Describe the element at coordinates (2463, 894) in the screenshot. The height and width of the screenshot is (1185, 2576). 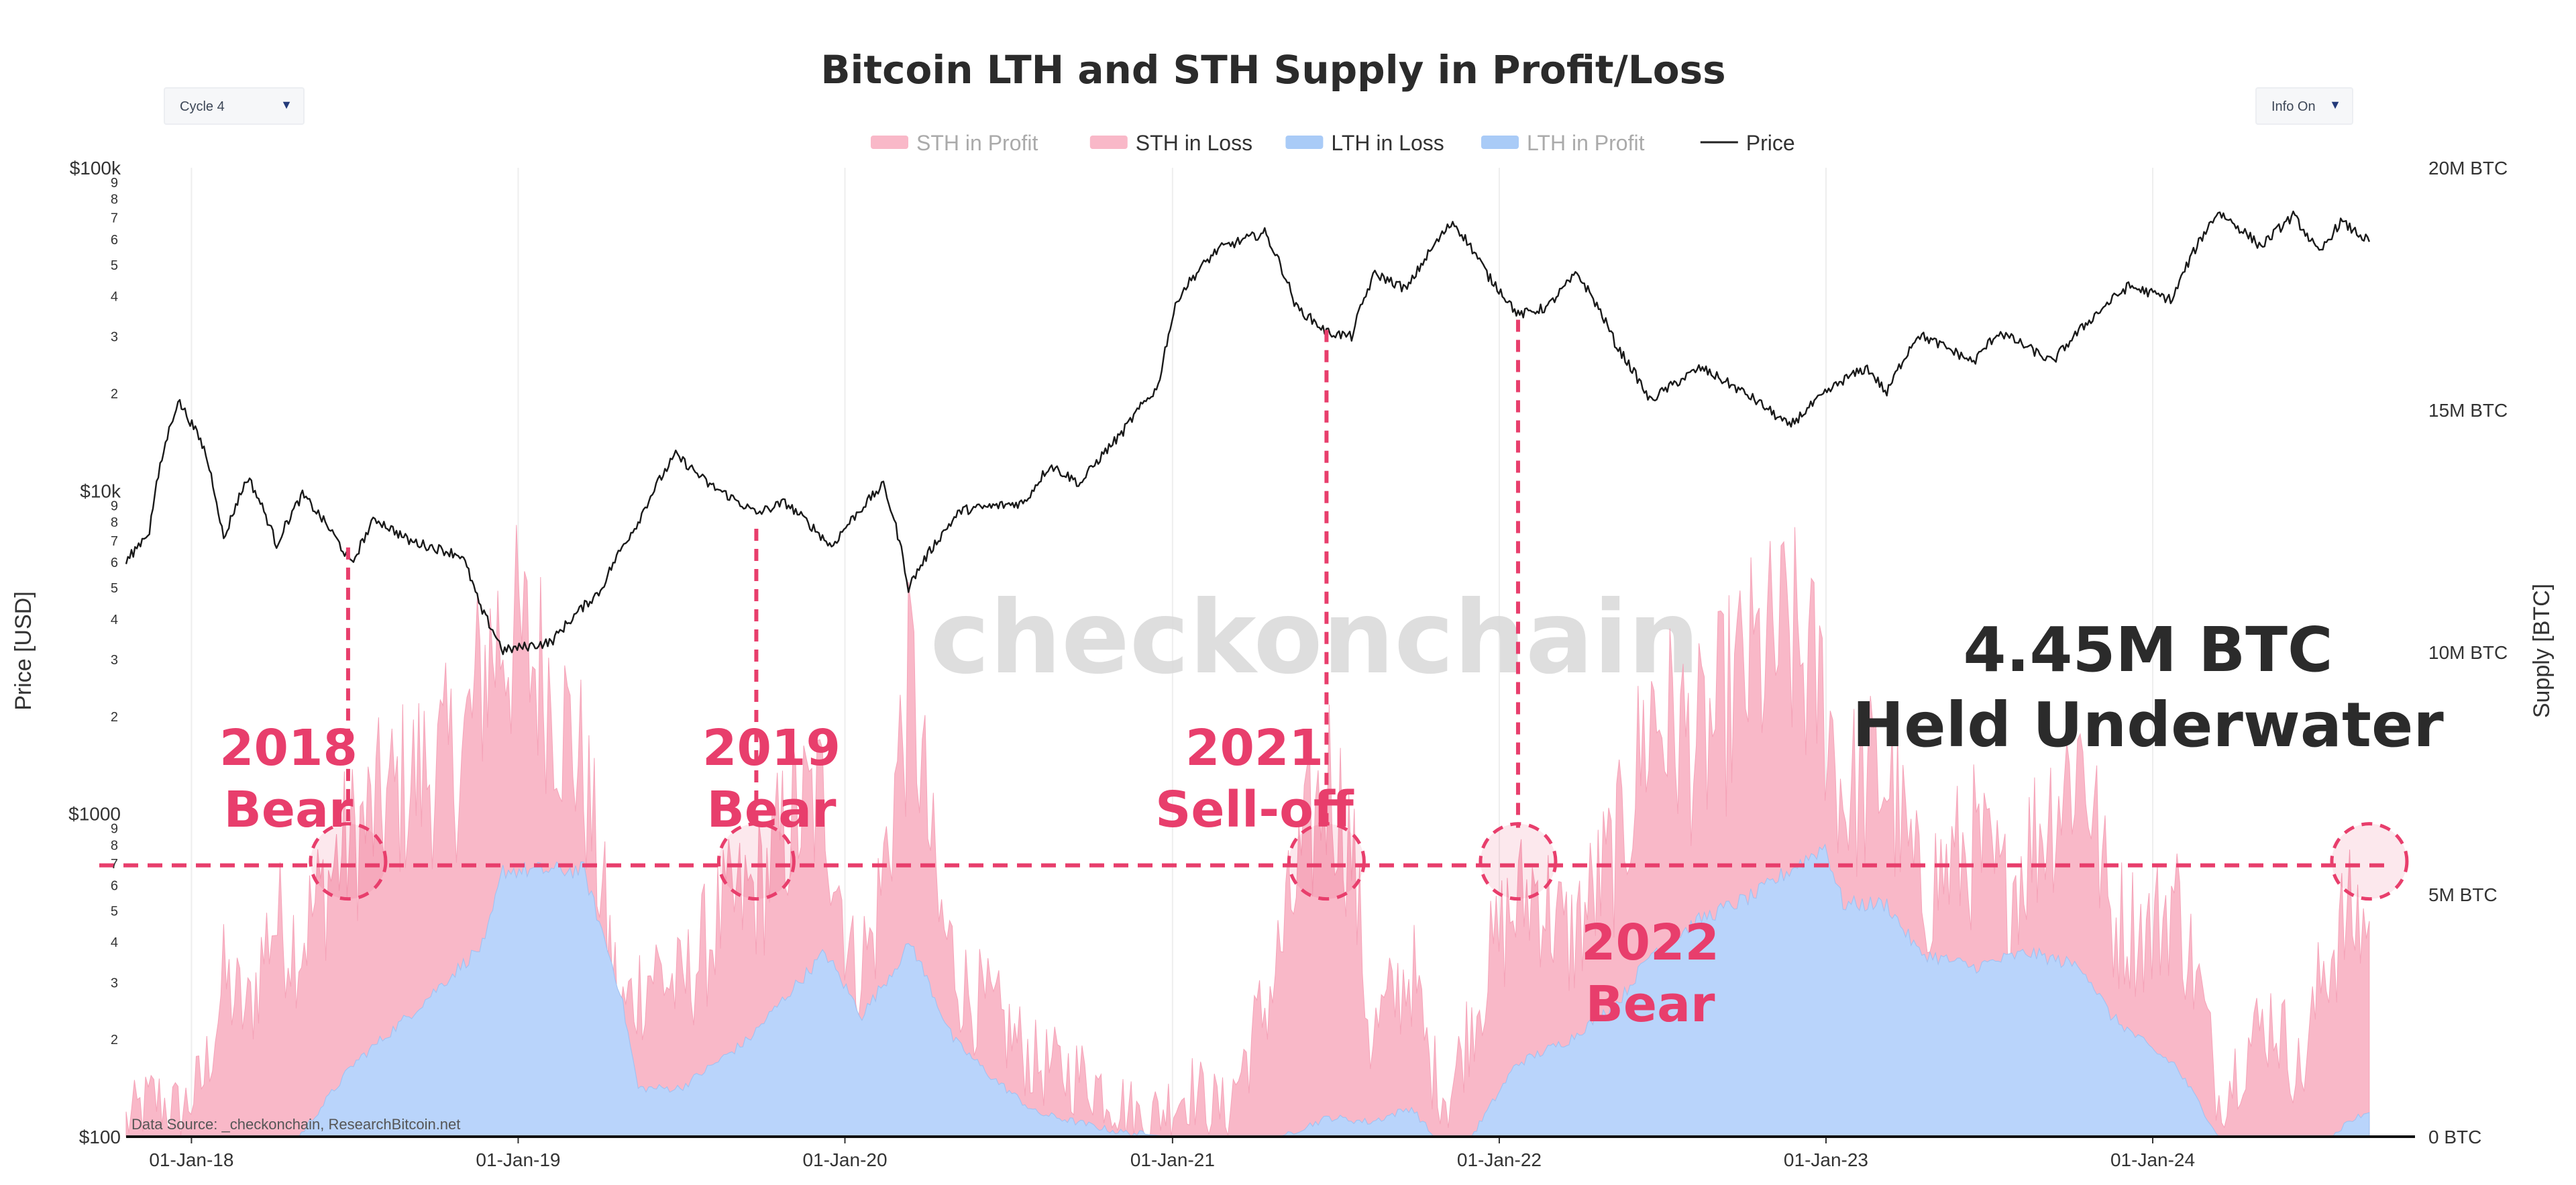
I see `y-right-tick-label: 5M BTC` at that location.